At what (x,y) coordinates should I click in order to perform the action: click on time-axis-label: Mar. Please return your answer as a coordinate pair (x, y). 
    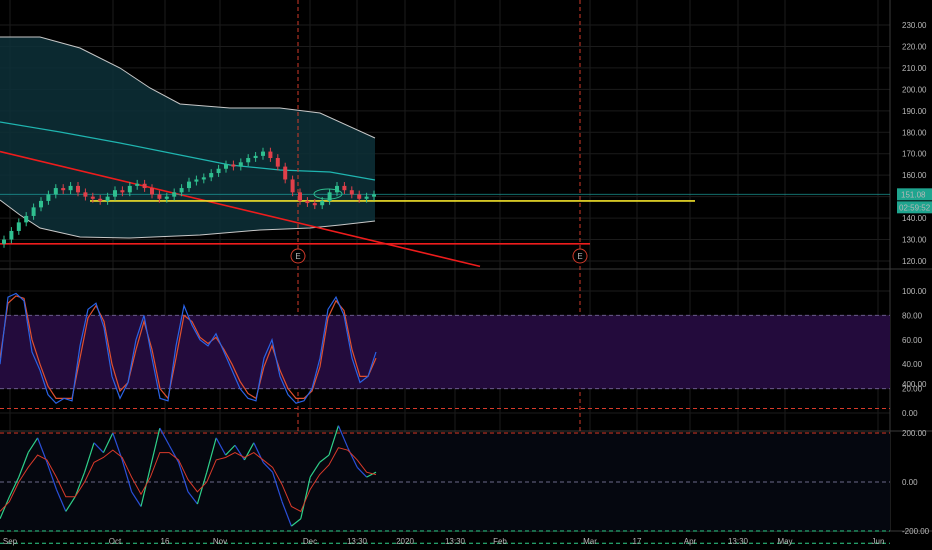
    Looking at the image, I should click on (590, 541).